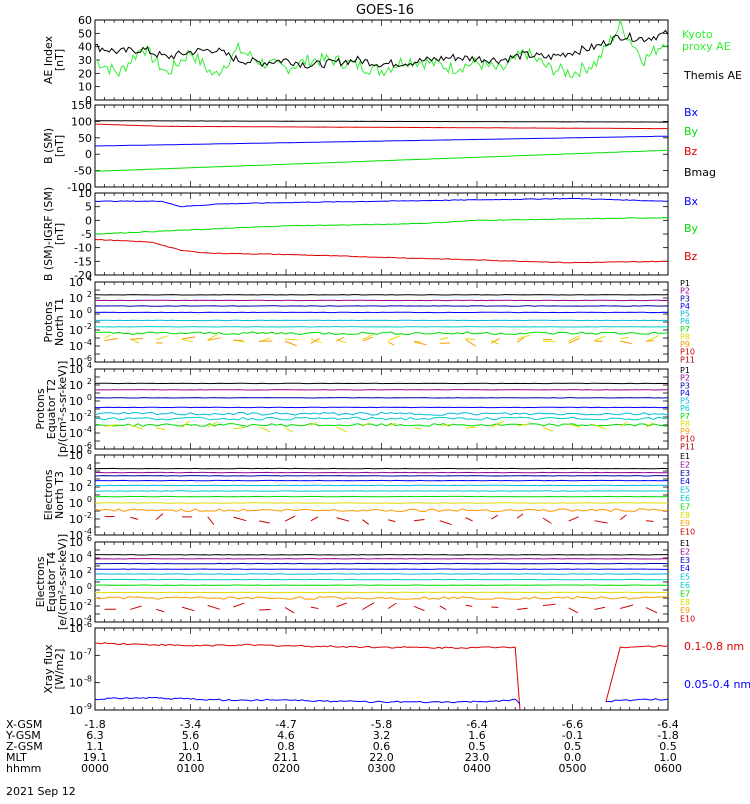  Describe the element at coordinates (88, 207) in the screenshot. I see `y-tick-label: 5` at that location.